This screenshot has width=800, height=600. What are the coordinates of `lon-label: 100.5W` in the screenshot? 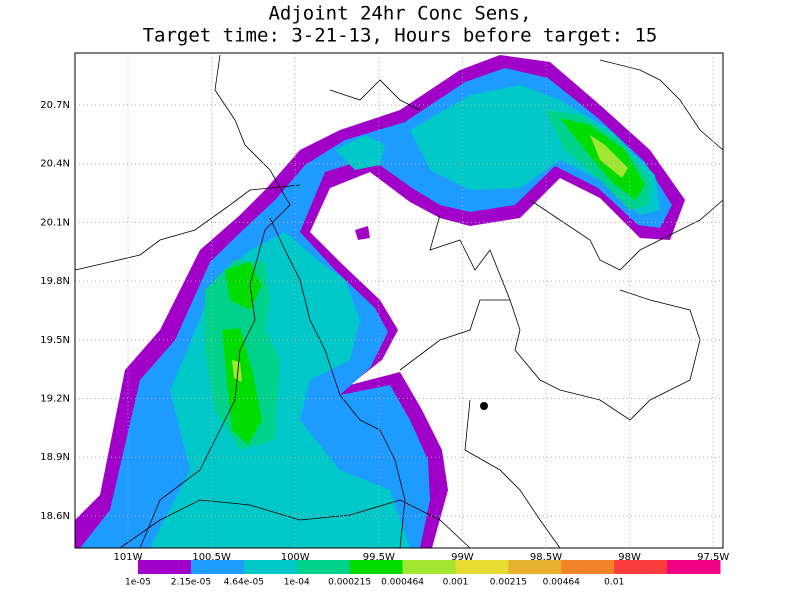 It's located at (211, 557).